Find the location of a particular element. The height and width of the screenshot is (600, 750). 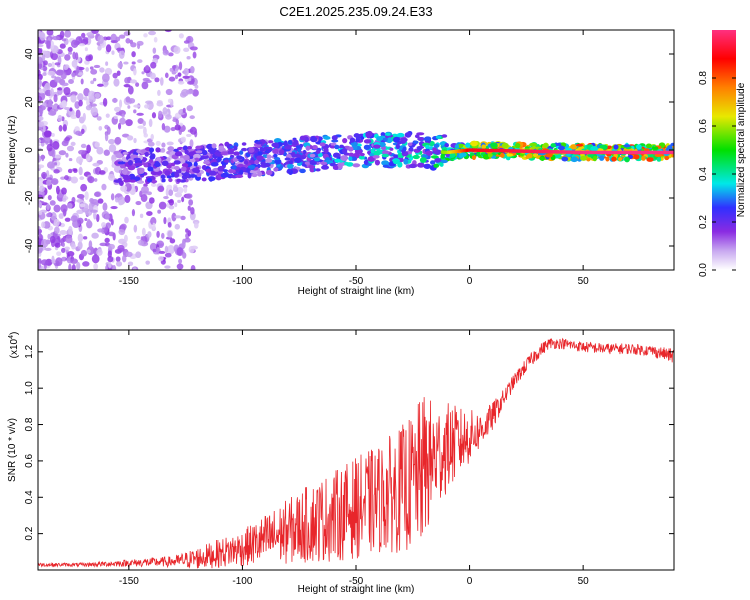

x-tick-label: 50 is located at coordinates (584, 581).